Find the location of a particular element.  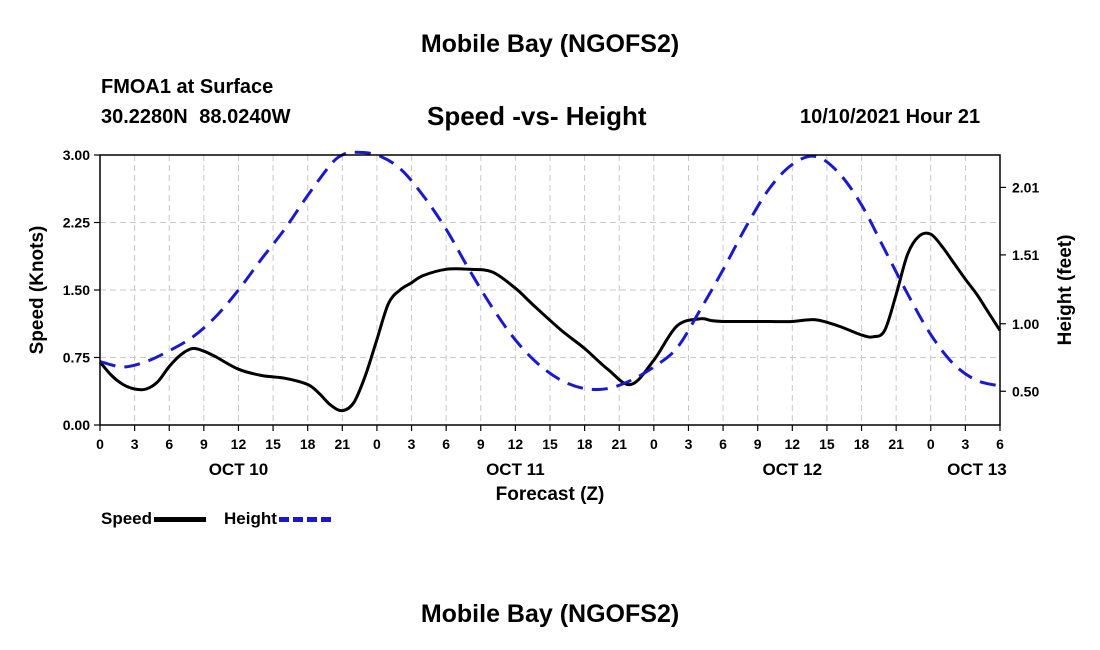

y2-tick-label: 2.01 is located at coordinates (1025, 187).